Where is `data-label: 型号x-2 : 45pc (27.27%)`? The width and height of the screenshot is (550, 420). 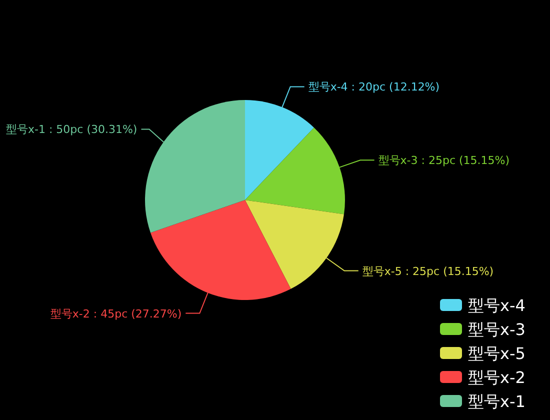
data-label: 型号x-2 : 45pc (27.27%) is located at coordinates (116, 313).